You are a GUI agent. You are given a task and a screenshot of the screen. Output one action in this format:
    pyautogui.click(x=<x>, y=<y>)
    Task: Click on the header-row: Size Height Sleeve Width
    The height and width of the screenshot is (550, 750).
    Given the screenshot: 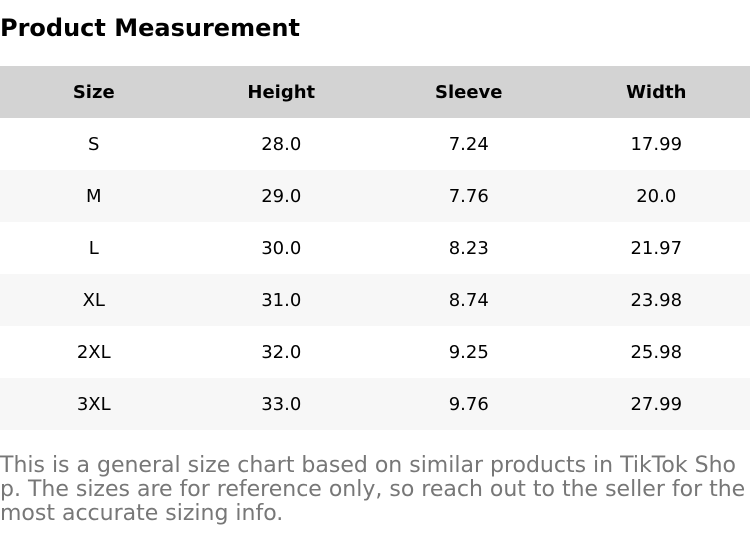 What is the action you would take?
    pyautogui.click(x=375, y=92)
    